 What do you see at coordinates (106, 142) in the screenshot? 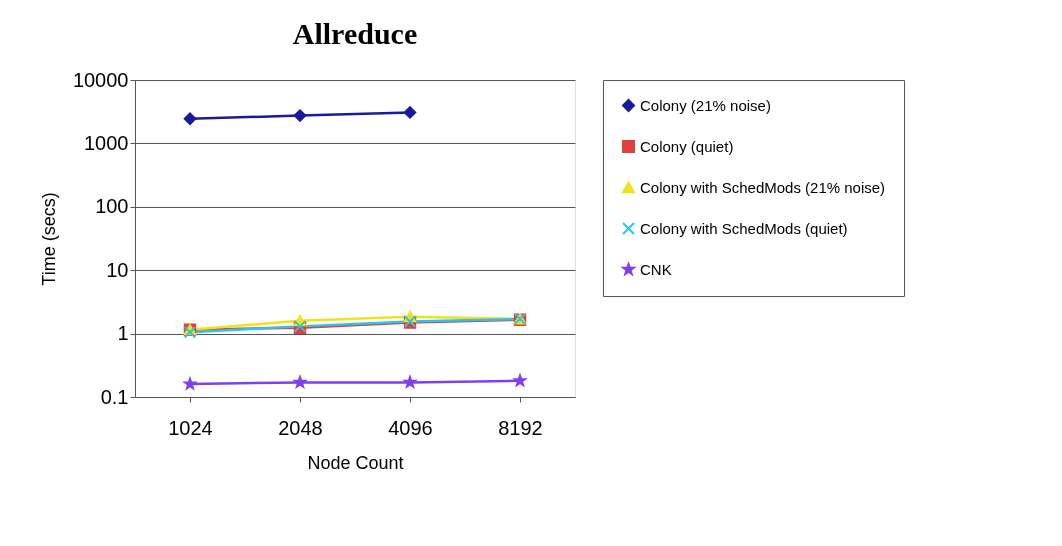
I see `y-tick-label: 1000` at bounding box center [106, 142].